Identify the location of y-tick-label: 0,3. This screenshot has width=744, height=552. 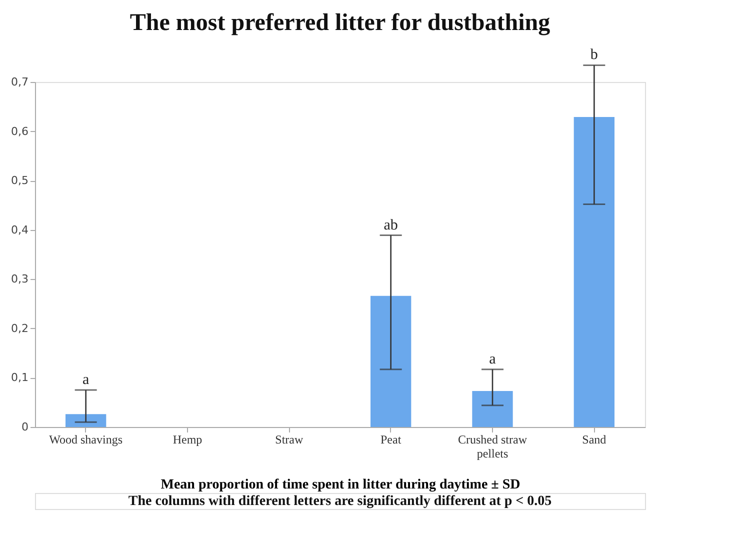
(19, 279).